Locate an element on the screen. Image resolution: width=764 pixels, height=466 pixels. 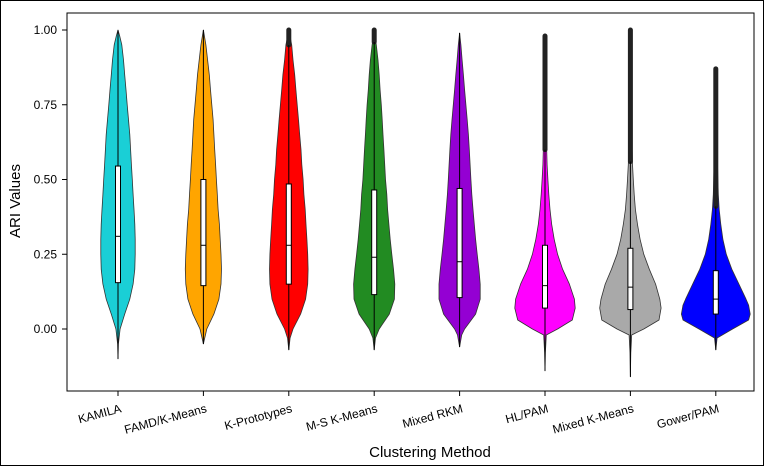
y-tick-label: 0.75 is located at coordinates (46, 105).